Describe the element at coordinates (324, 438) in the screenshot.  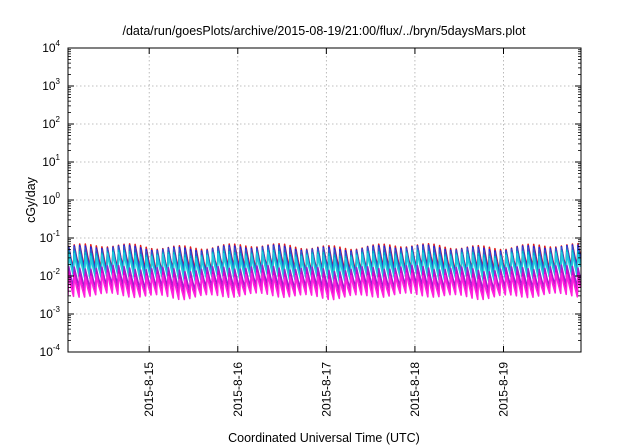
I see `x-axis-label: Coordinated Universal Time (UTC)` at that location.